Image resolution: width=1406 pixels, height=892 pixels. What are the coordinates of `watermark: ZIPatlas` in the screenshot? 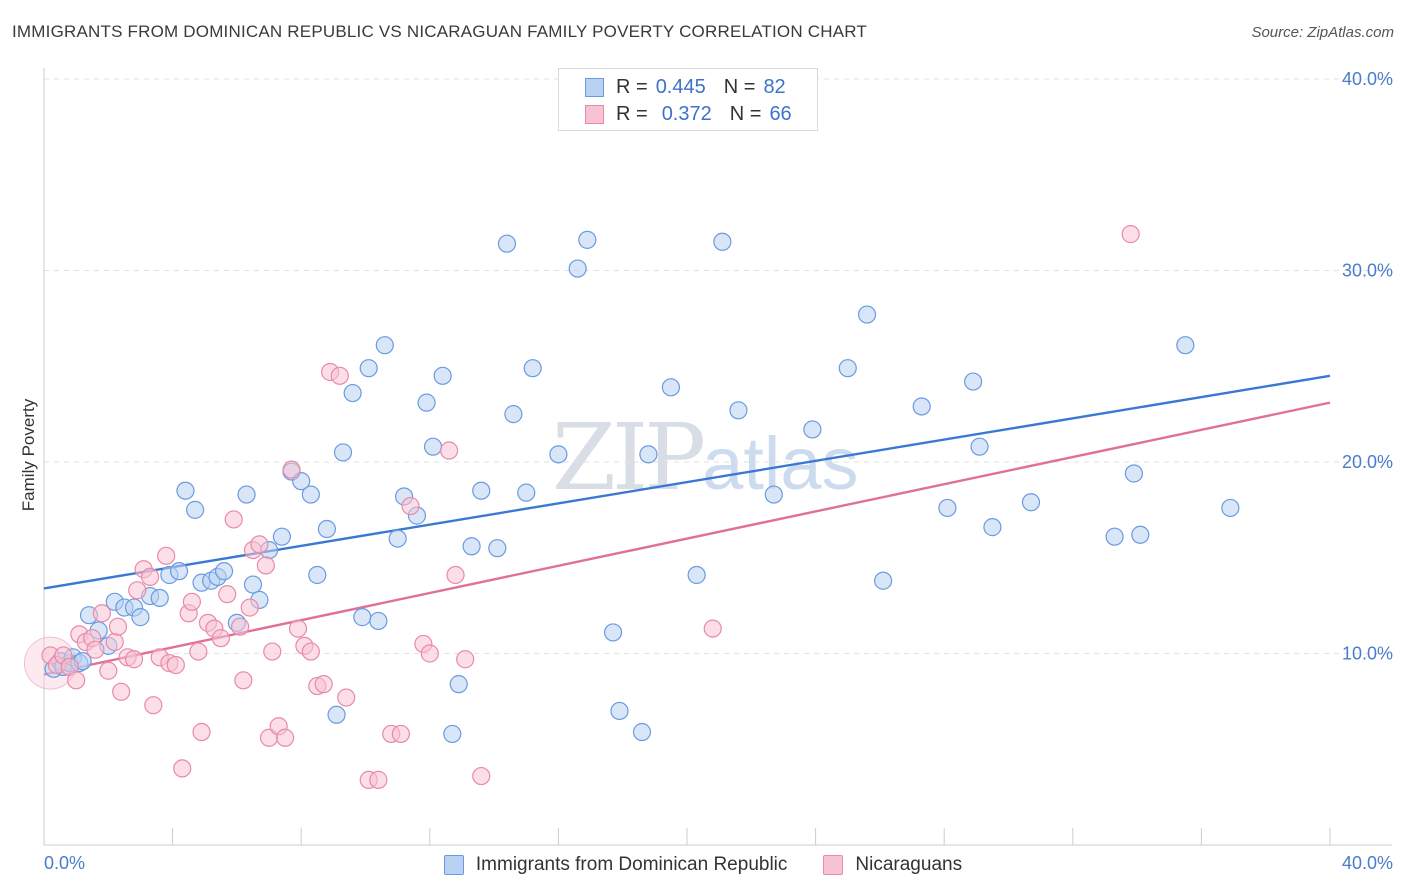 It's located at (705, 457).